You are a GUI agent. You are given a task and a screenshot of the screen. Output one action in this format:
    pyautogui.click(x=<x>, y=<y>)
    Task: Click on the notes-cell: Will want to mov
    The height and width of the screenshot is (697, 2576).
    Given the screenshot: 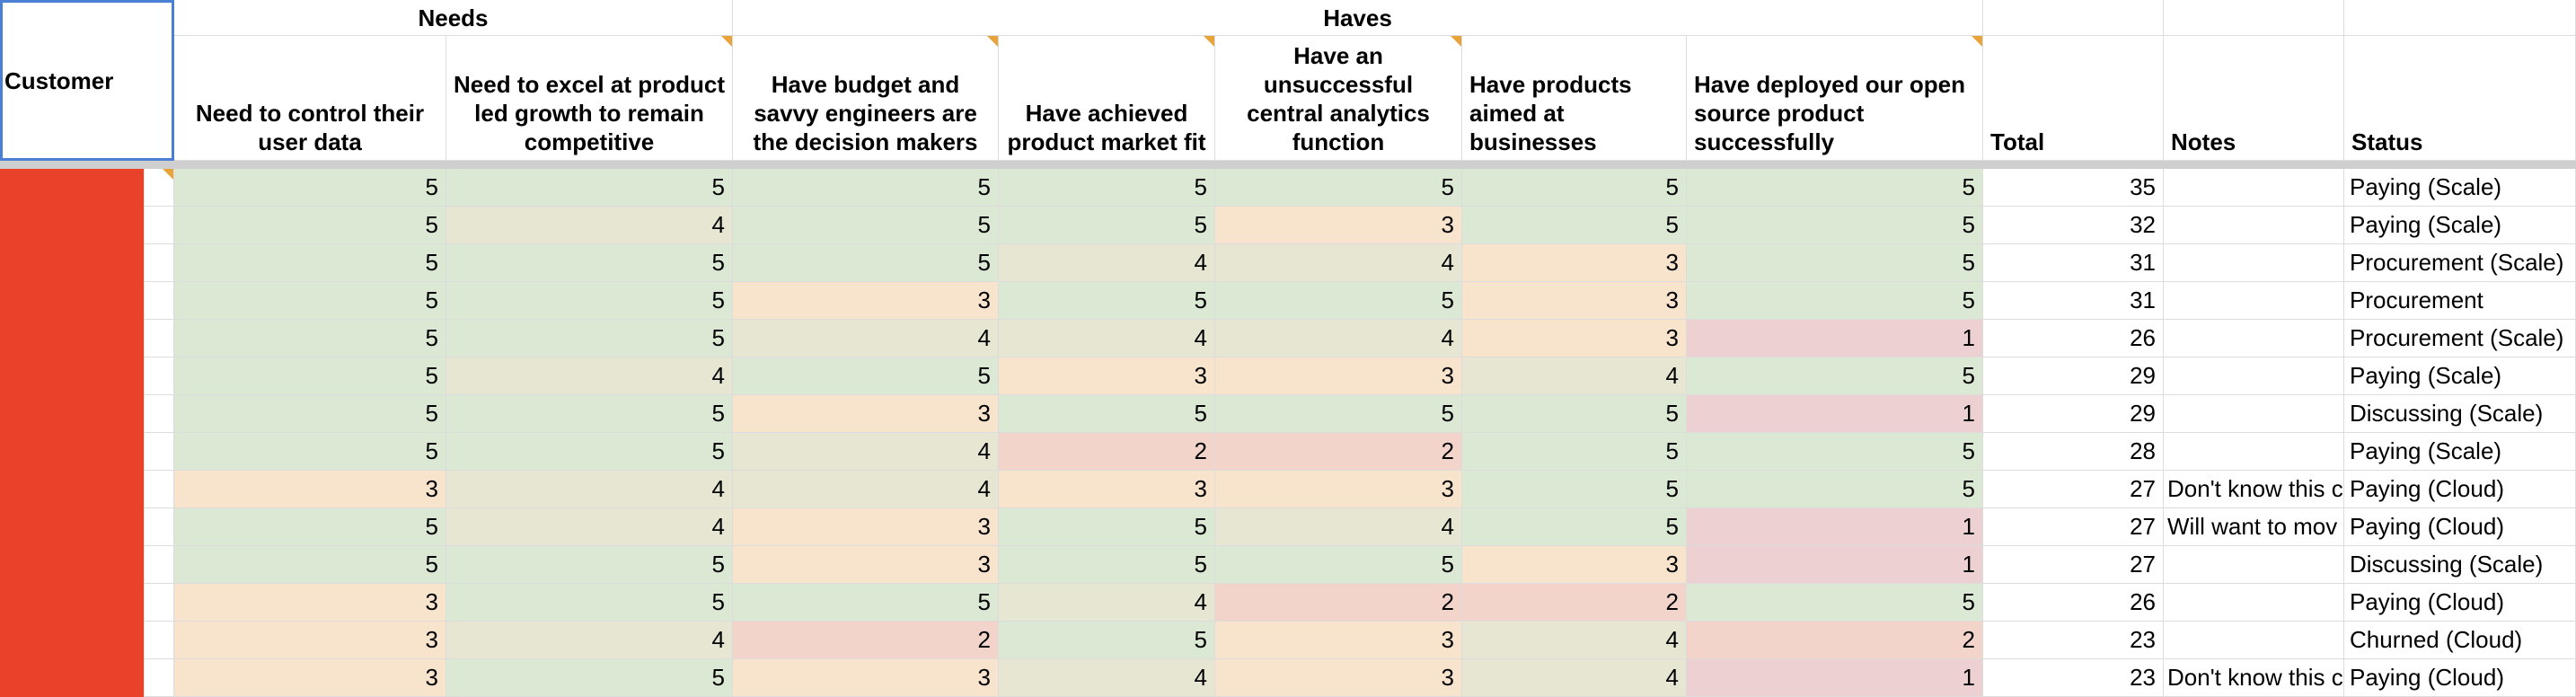 What is the action you would take?
    pyautogui.click(x=2254, y=527)
    